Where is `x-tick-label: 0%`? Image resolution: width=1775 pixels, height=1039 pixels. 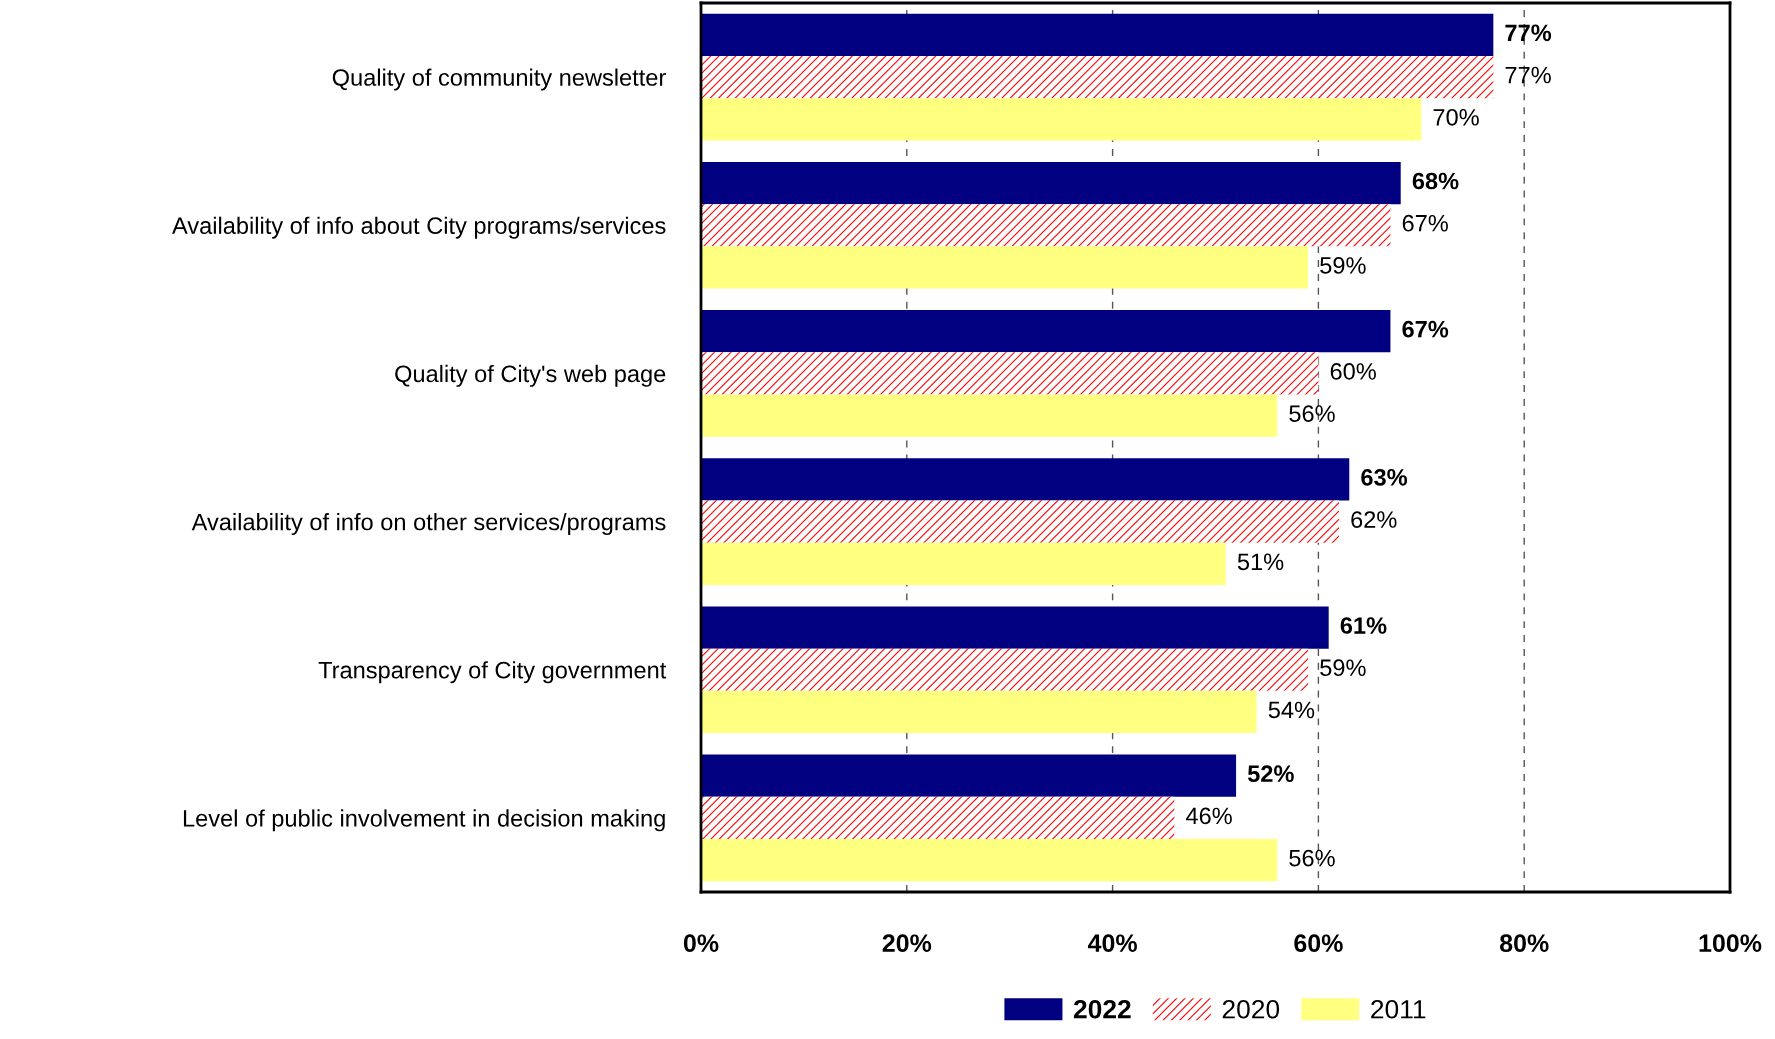
x-tick-label: 0% is located at coordinates (701, 943).